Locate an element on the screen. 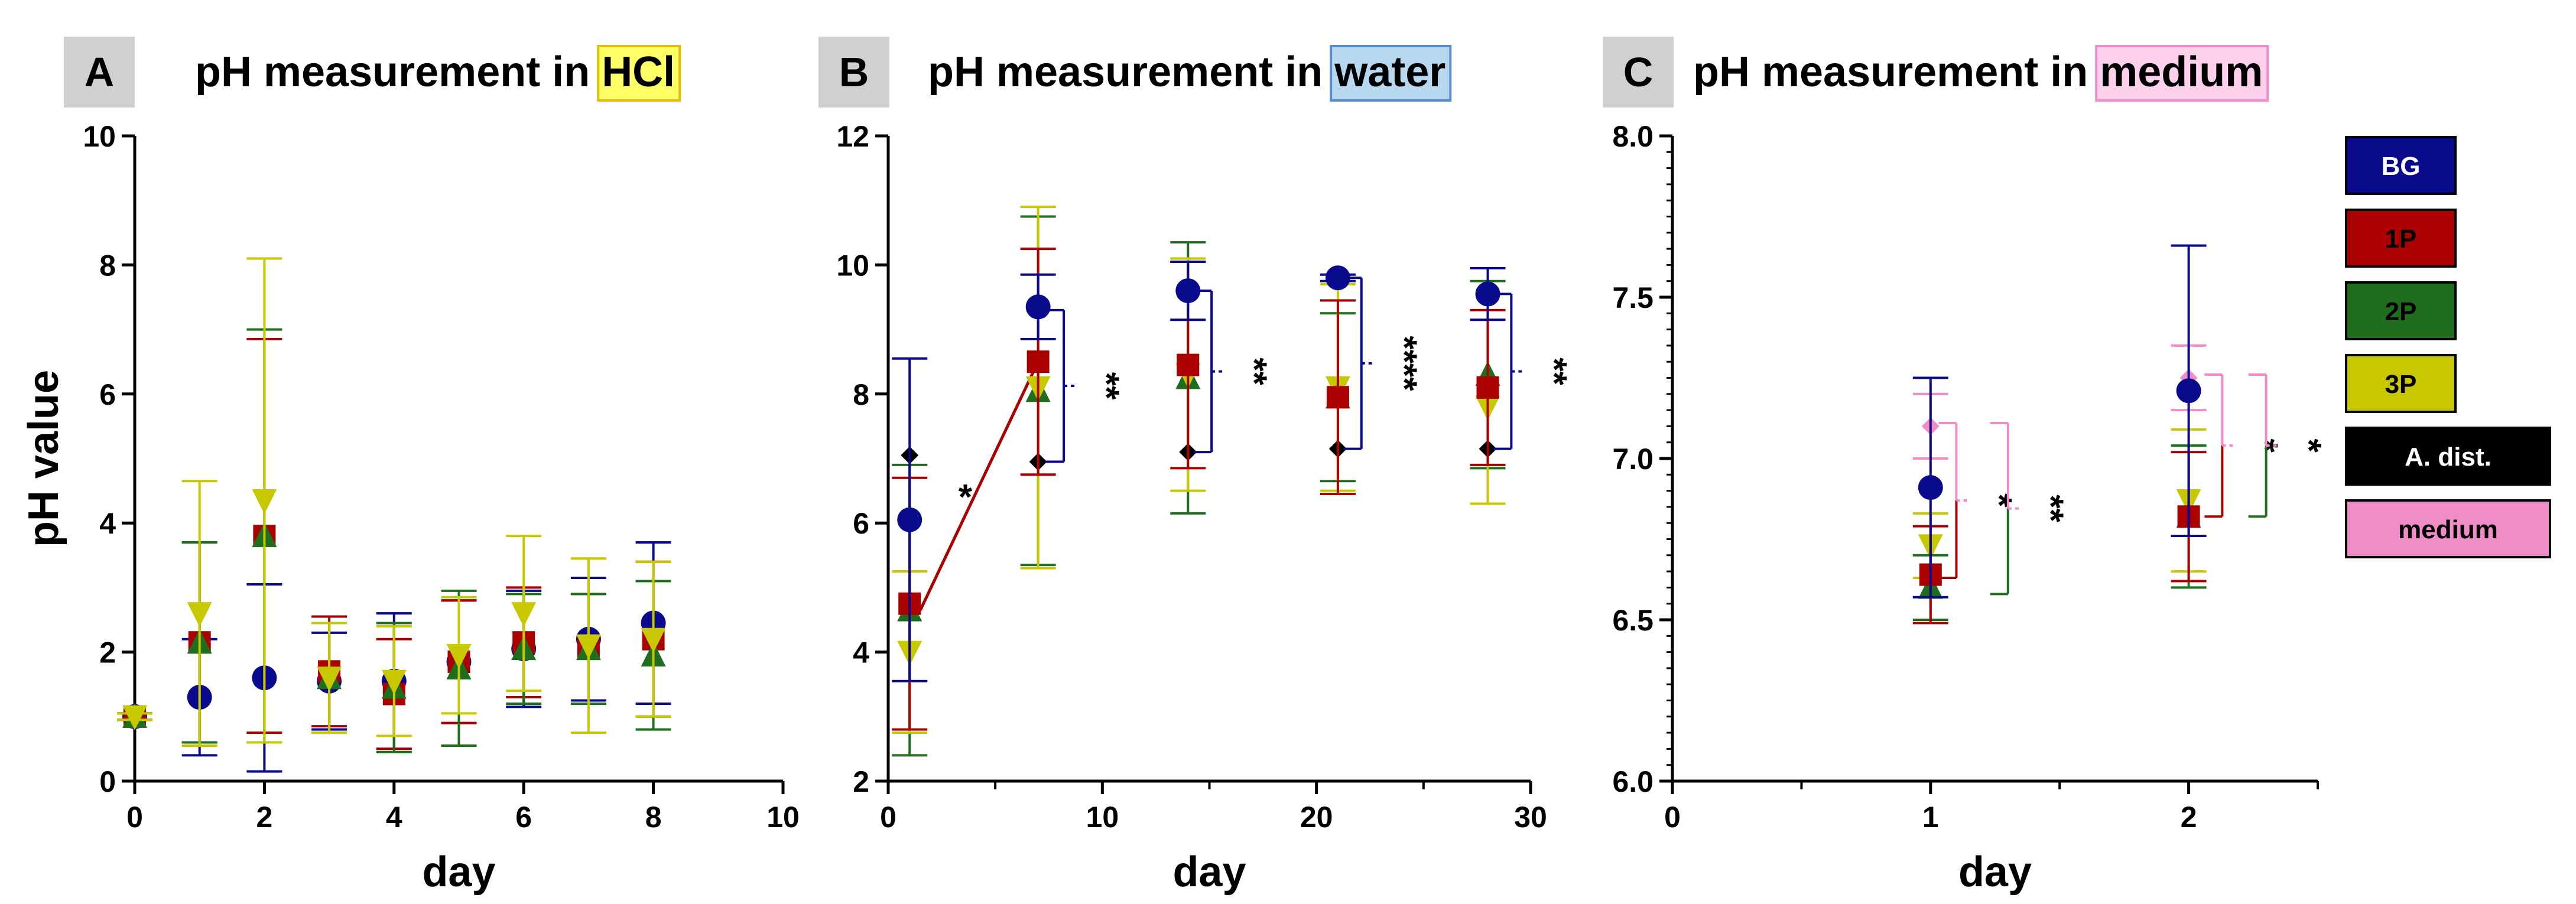 The height and width of the screenshot is (904, 2576). legend-label: A. dist. is located at coordinates (2448, 457).